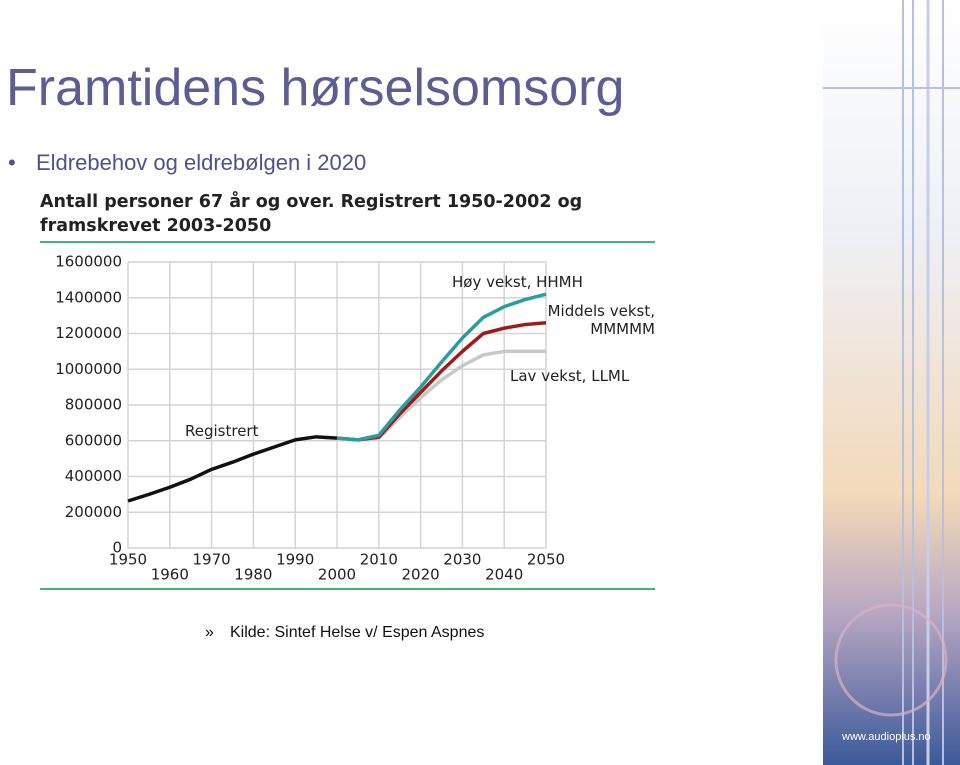 Image resolution: width=960 pixels, height=765 pixels. What do you see at coordinates (88, 297) in the screenshot?
I see `y-tick-label: 1400000` at bounding box center [88, 297].